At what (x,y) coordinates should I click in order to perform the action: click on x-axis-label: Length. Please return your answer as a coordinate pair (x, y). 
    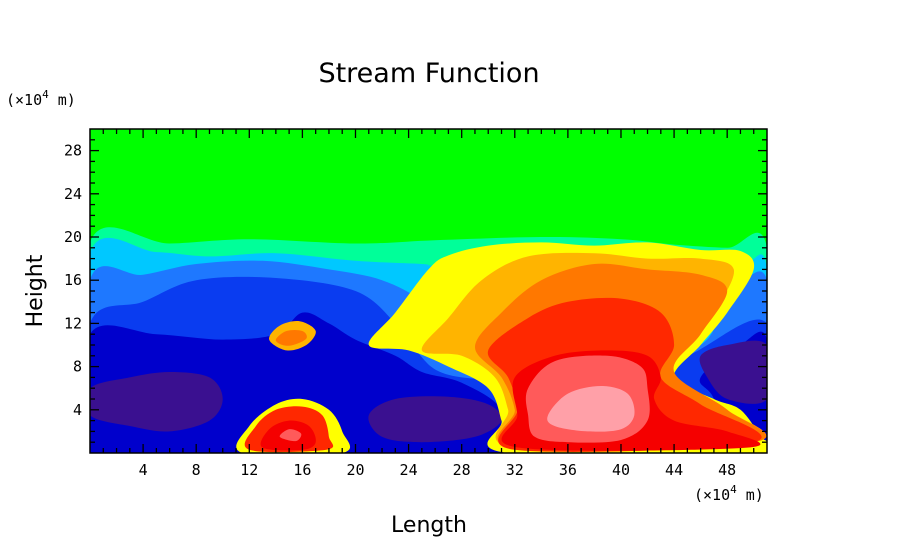
    Looking at the image, I should click on (429, 525).